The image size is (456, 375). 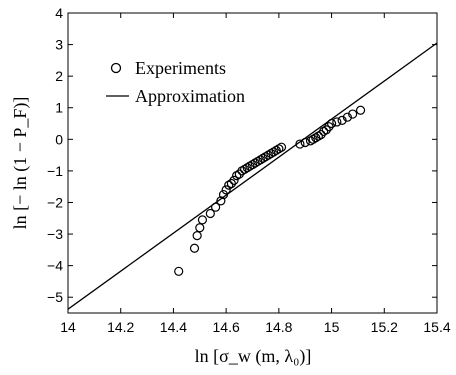 What do you see at coordinates (55, 234) in the screenshot?
I see `y-tick-label: −3` at bounding box center [55, 234].